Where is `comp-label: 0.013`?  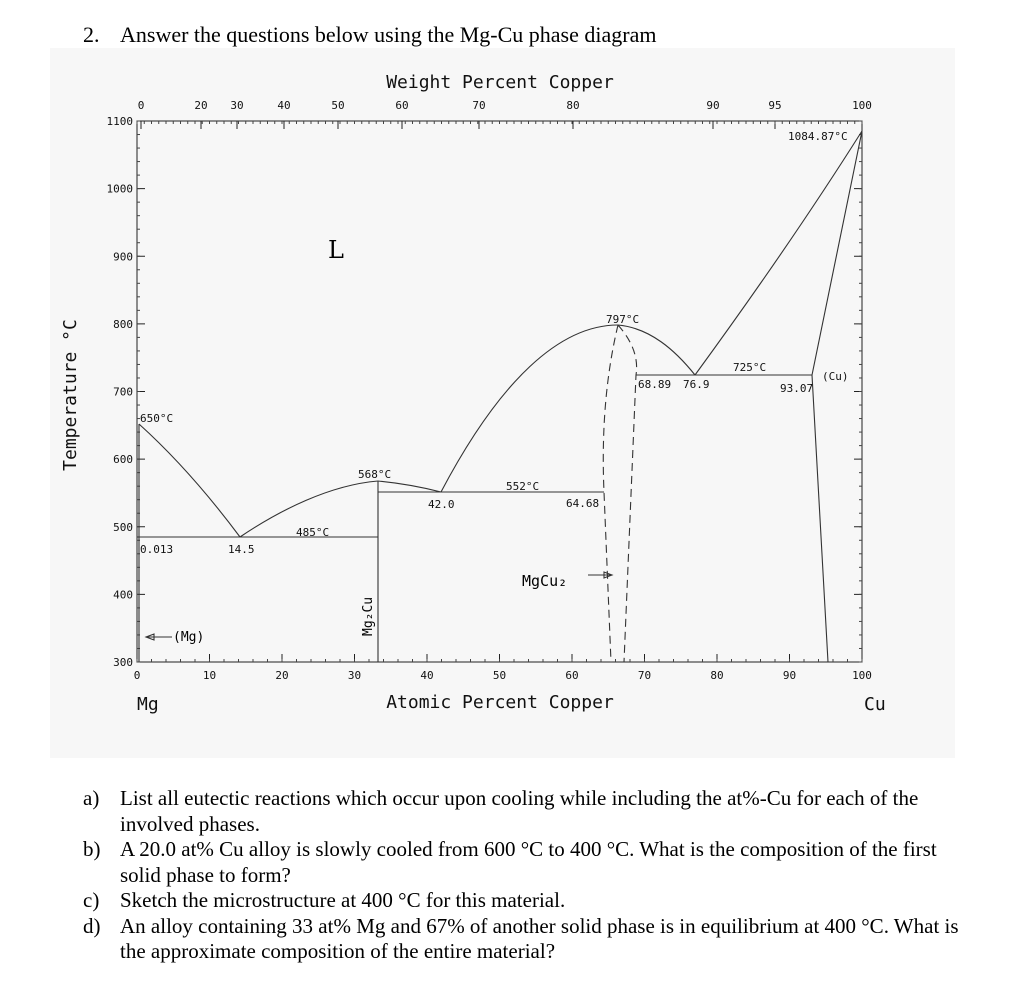
comp-label: 0.013 is located at coordinates (156, 549).